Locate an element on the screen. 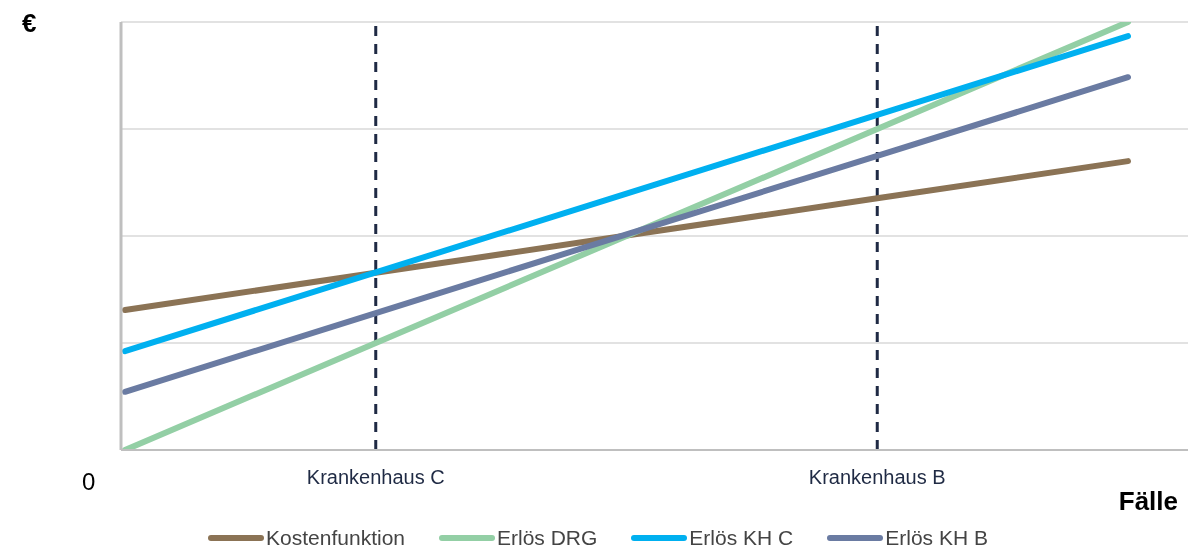 This screenshot has width=1196, height=560. y-axis-title: € is located at coordinates (29, 23).